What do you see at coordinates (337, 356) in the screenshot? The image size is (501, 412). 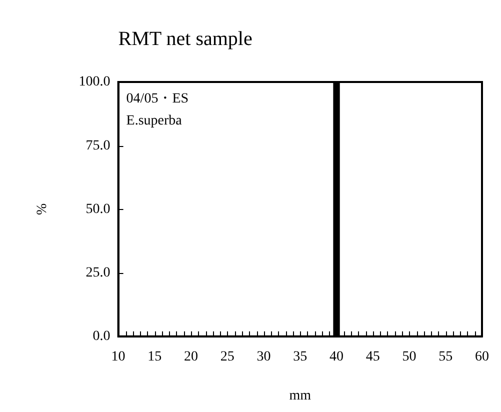 I see `x-tick-label: 40` at bounding box center [337, 356].